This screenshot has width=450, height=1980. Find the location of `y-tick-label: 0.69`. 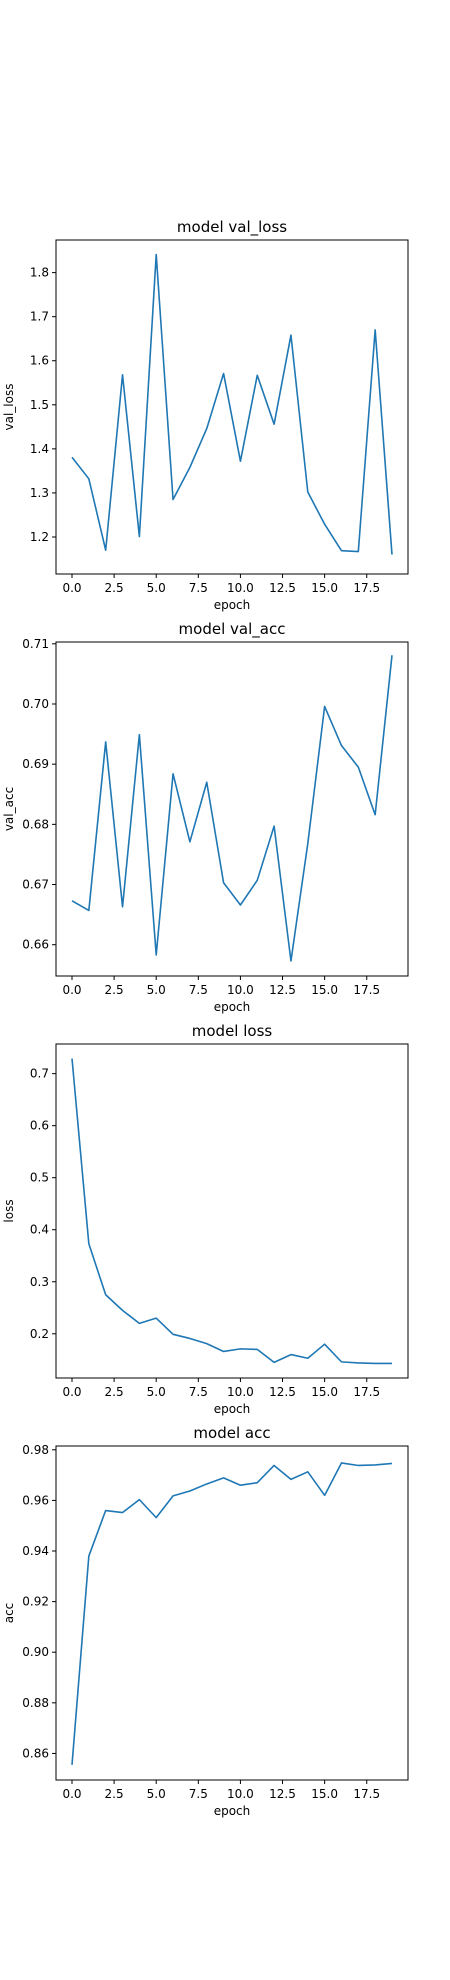

y-tick-label: 0.69 is located at coordinates (35, 764).